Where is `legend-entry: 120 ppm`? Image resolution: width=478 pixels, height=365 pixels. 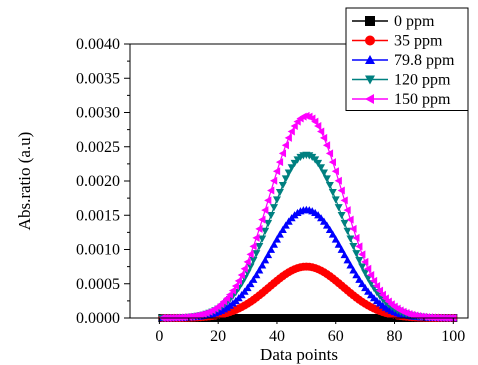
legend-entry: 120 ppm is located at coordinates (401, 80).